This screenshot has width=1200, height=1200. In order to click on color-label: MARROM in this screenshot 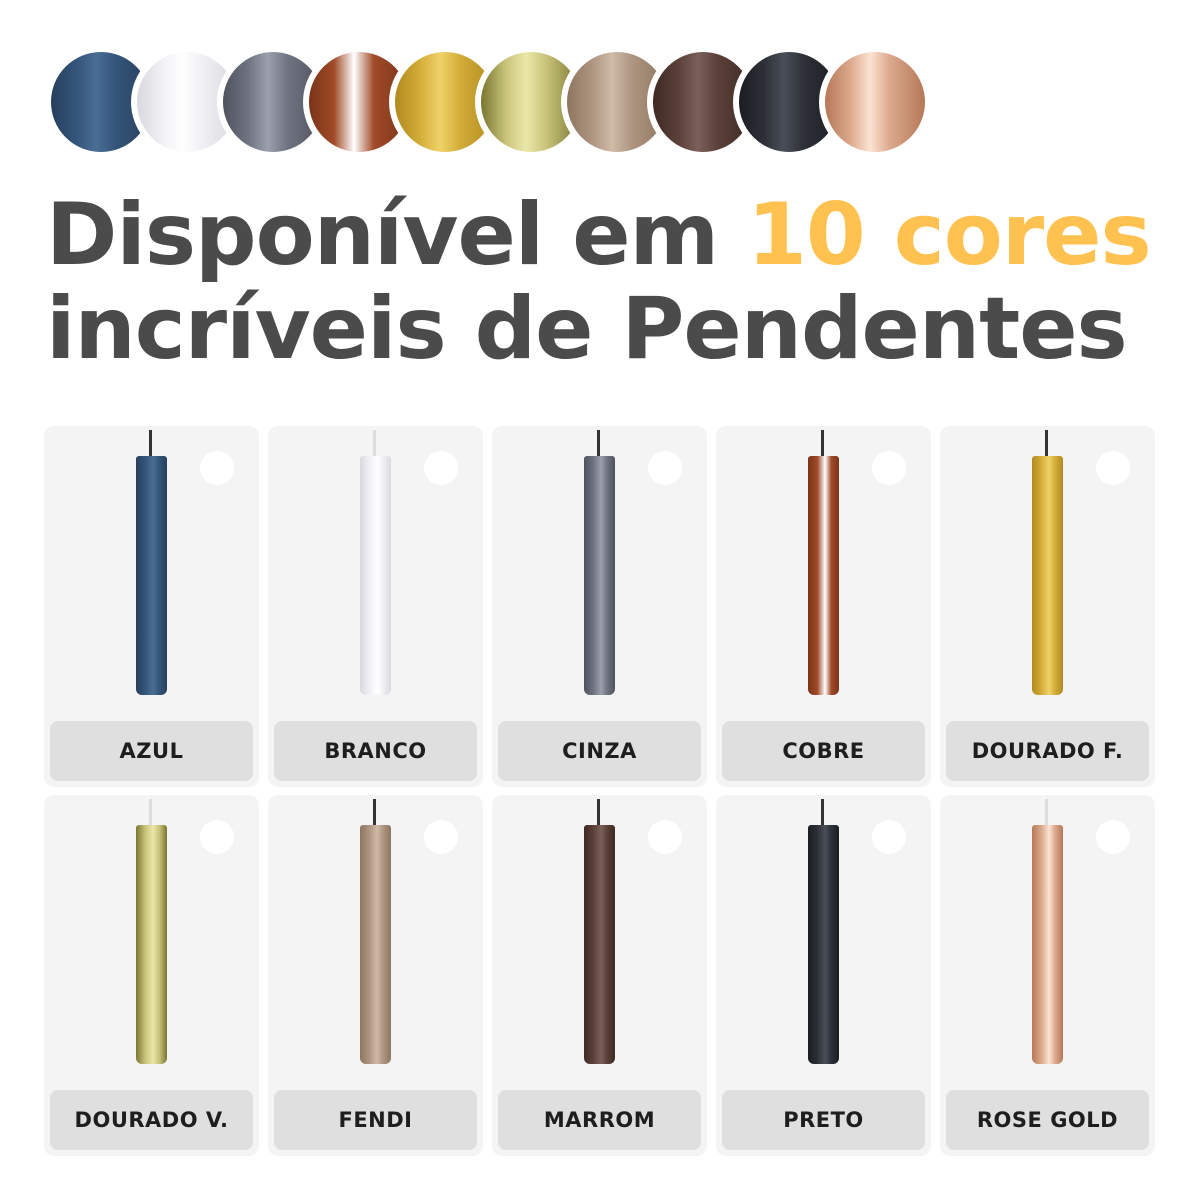, I will do `click(599, 1120)`.